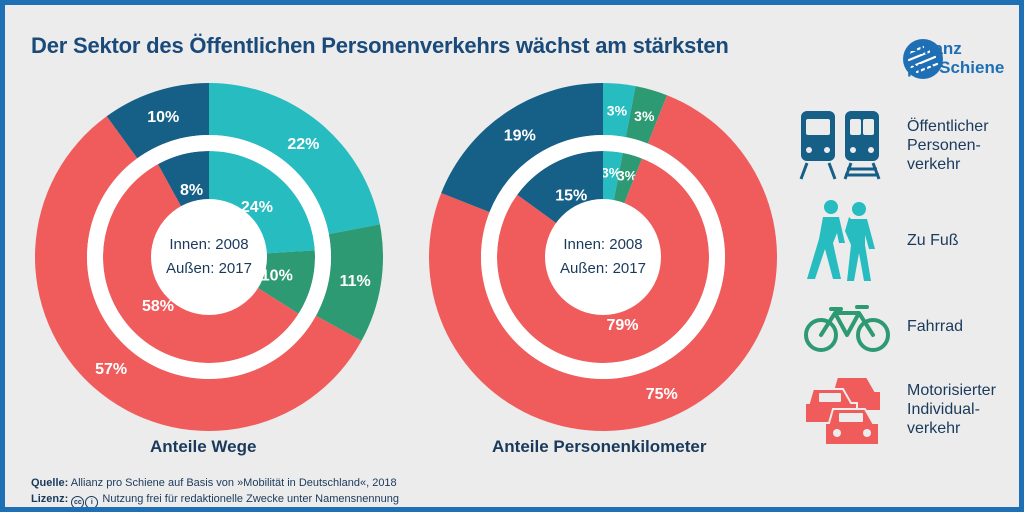 The image size is (1024, 512). I want to click on label-chart1-2017-fahrrad: 10%, so click(163, 117).